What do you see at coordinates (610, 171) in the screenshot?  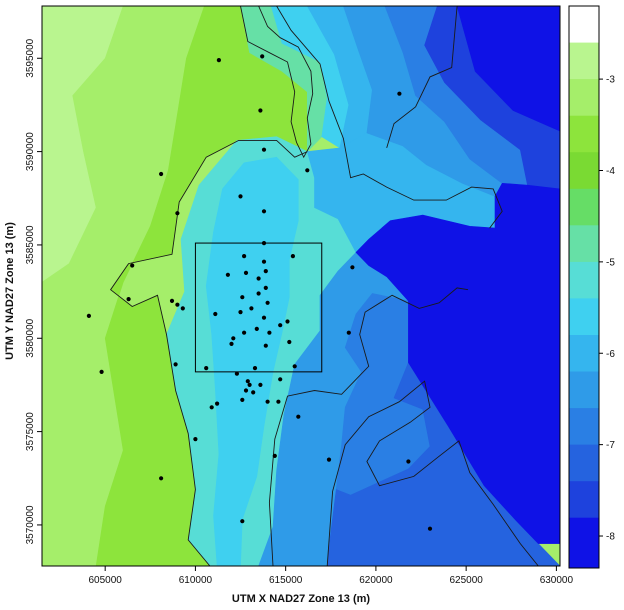 I see `colorbar-tick-label-1: -4` at bounding box center [610, 171].